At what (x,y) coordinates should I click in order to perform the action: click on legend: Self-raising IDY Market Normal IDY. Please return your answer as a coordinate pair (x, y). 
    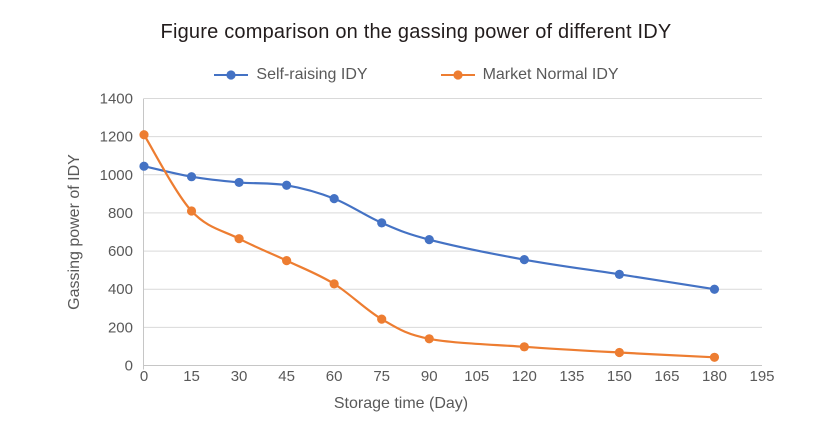
    Looking at the image, I should click on (416, 75).